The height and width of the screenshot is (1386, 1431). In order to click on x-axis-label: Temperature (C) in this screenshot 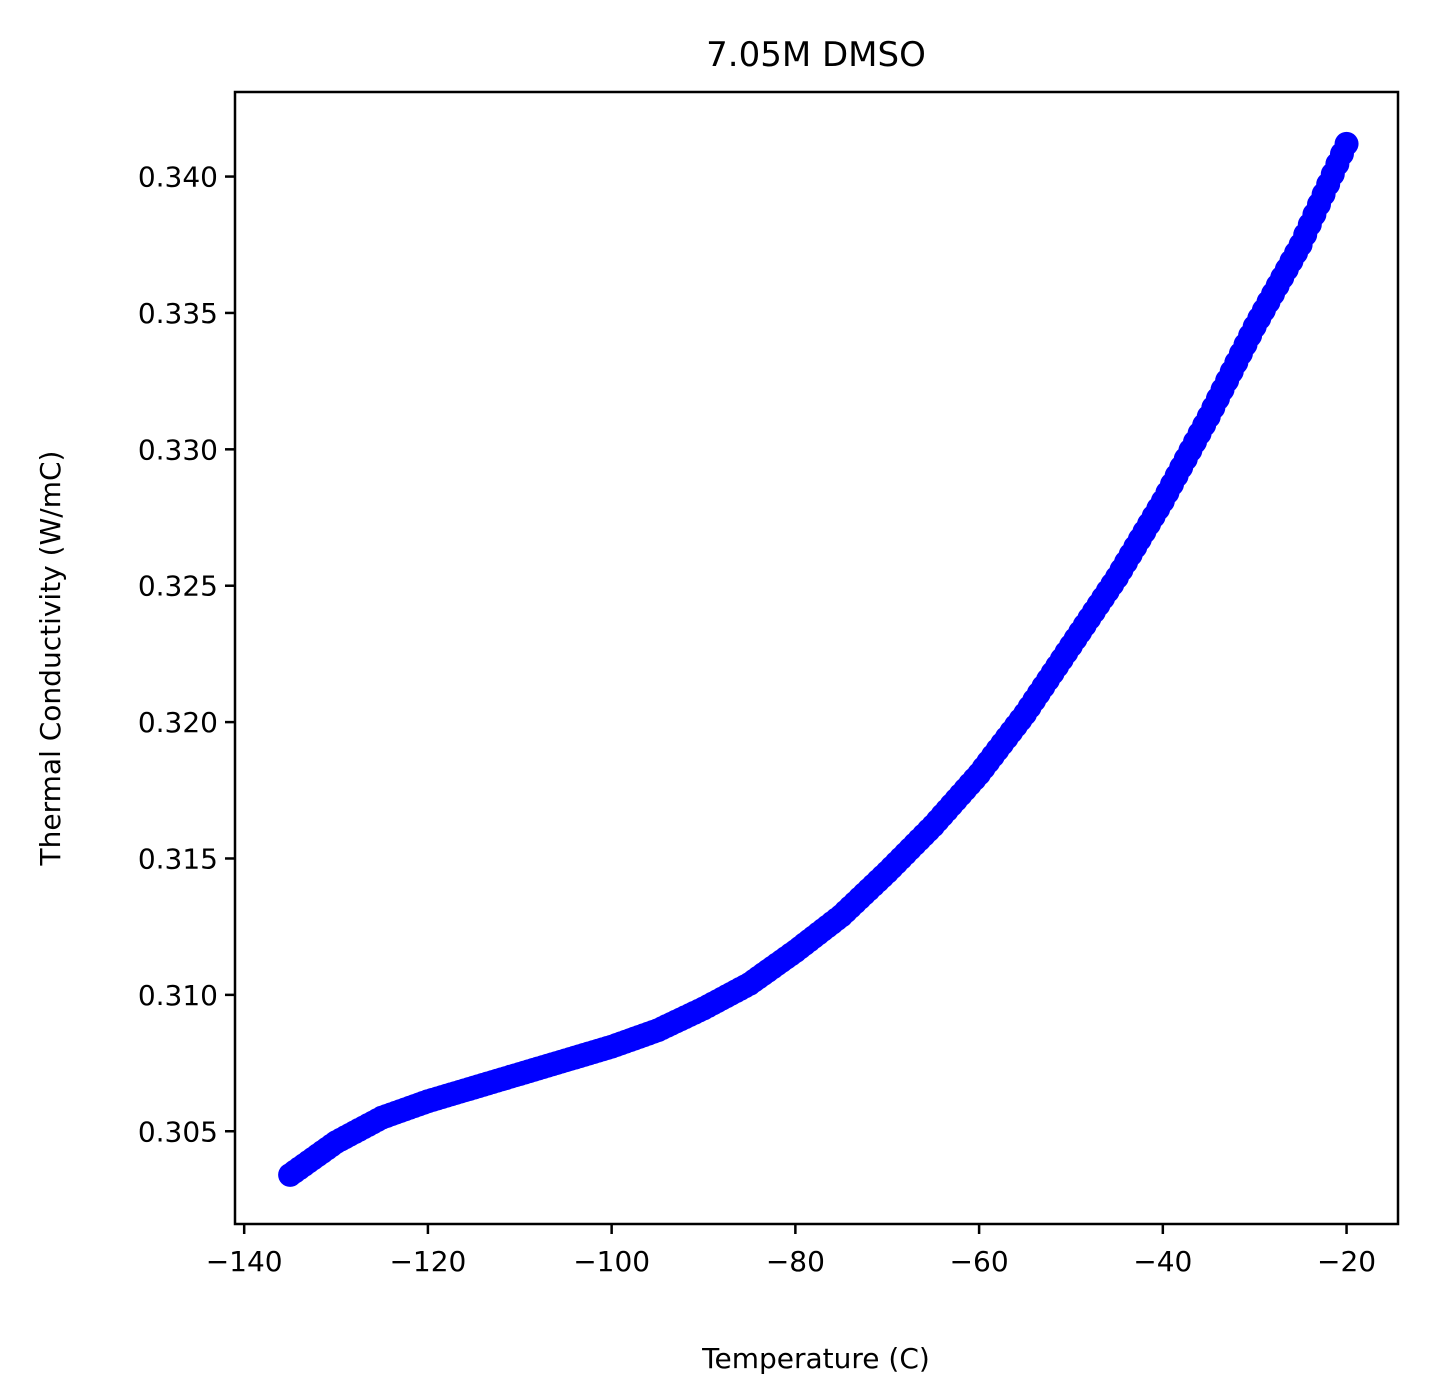, I will do `click(815, 1358)`.